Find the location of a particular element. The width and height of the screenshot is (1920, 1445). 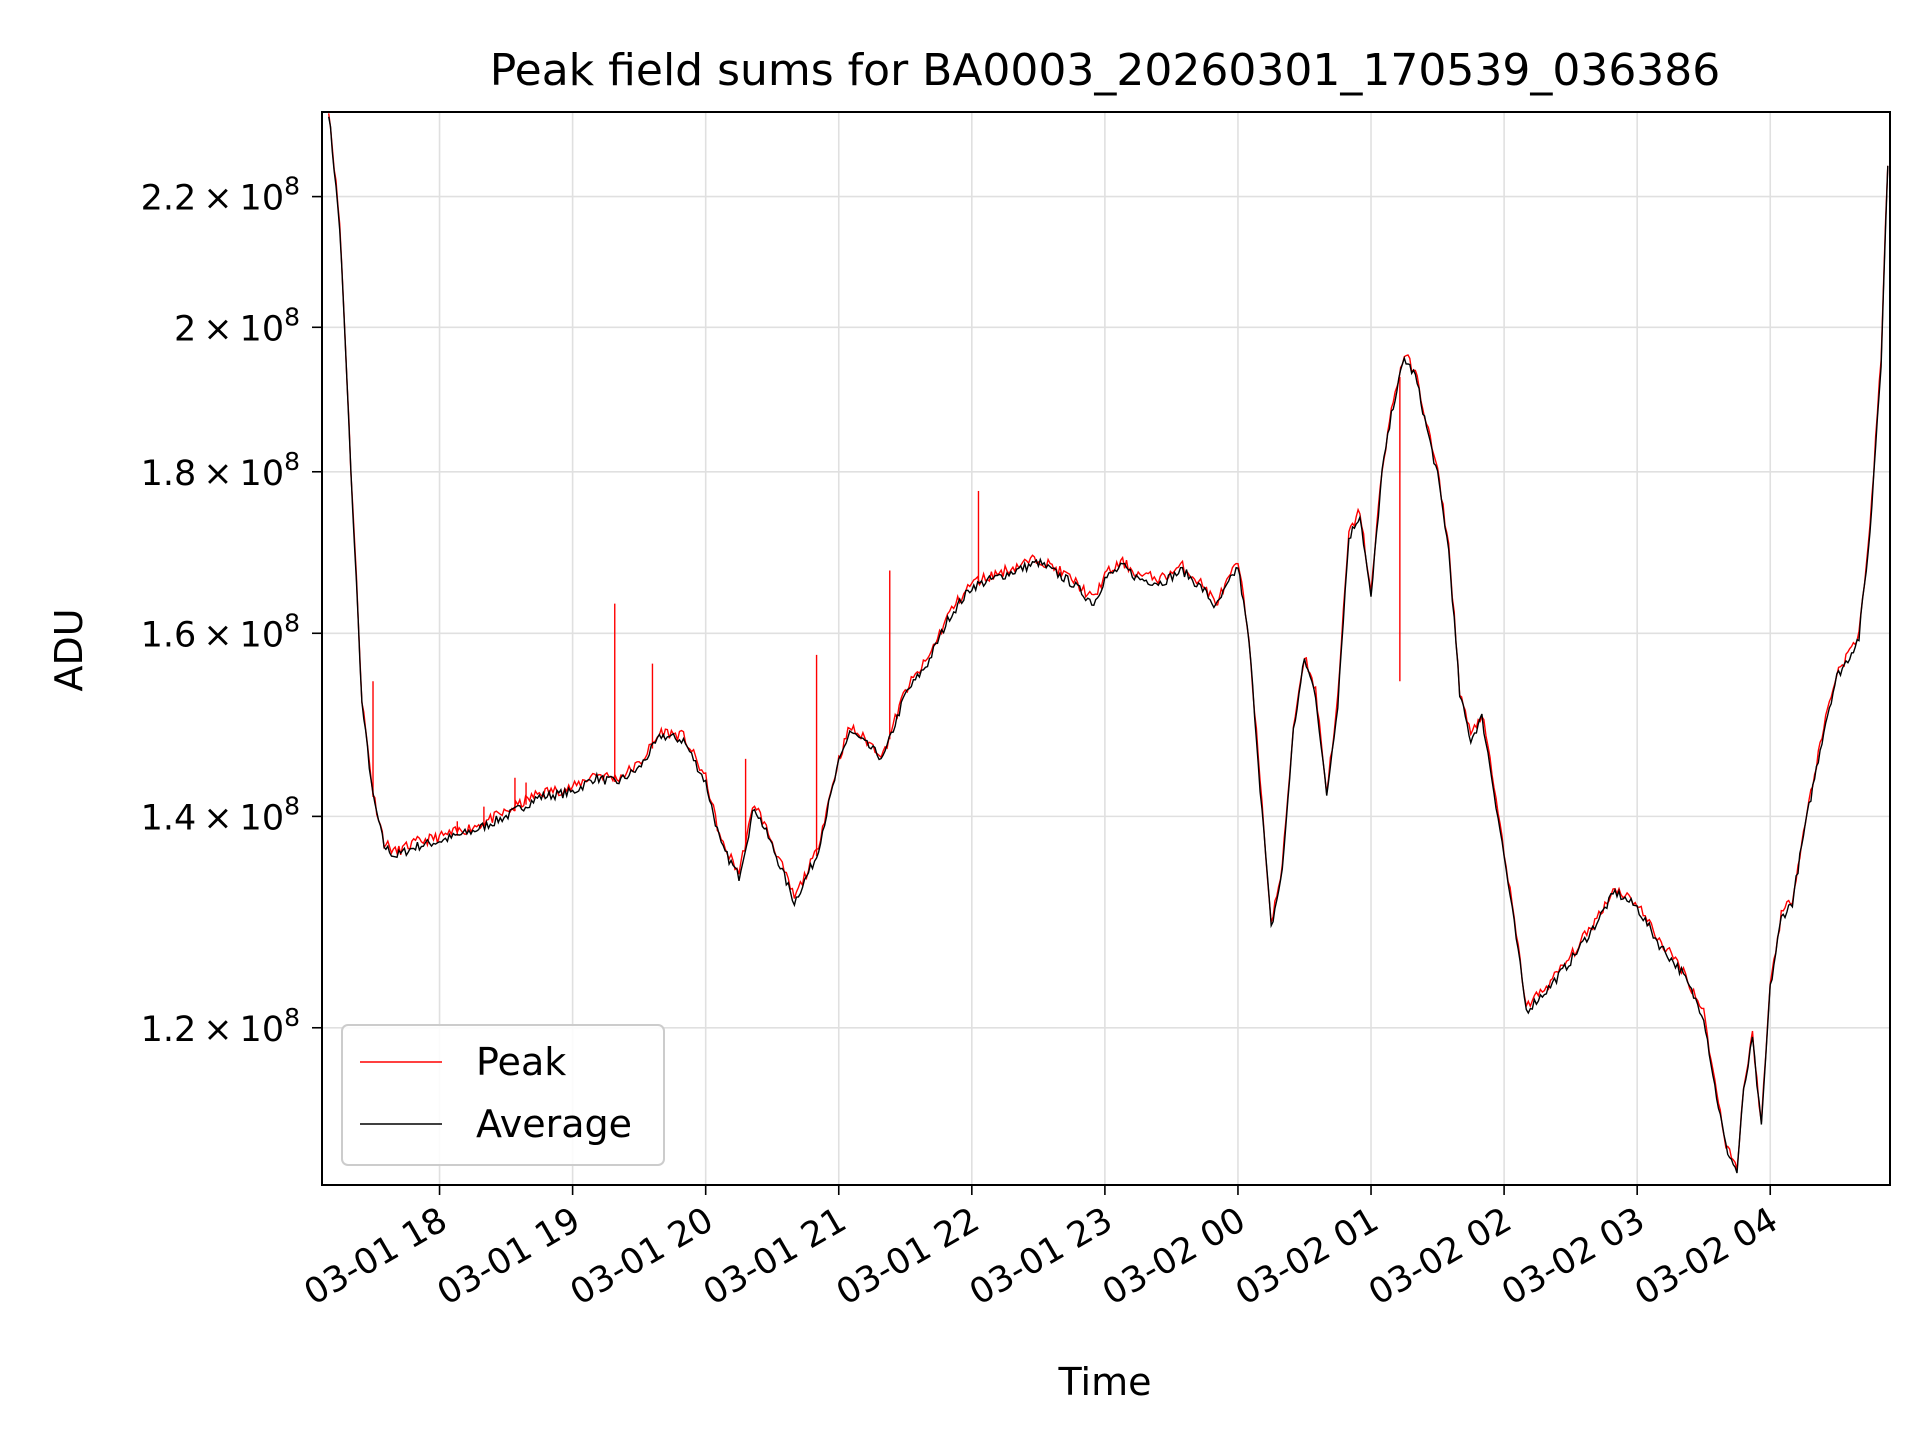

x-axis-label: Time is located at coordinates (1105, 1382).